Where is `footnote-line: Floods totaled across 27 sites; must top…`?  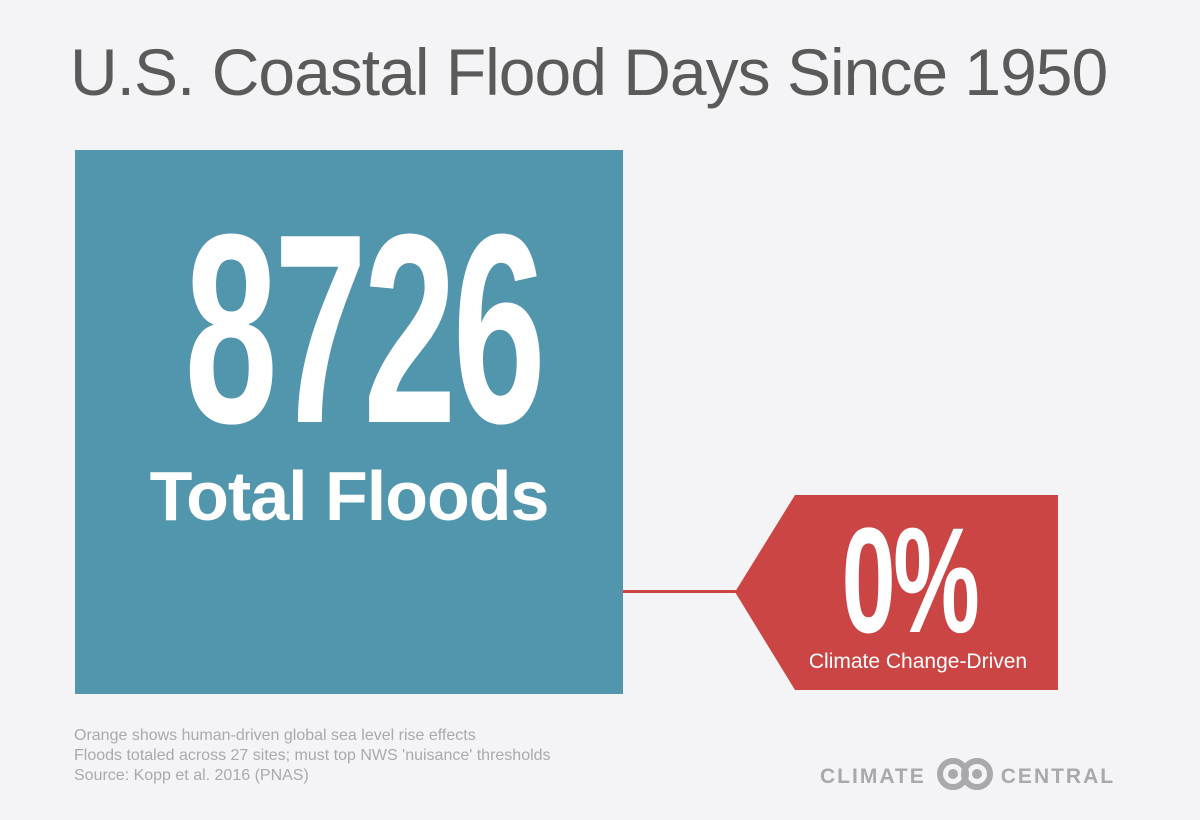 footnote-line: Floods totaled across 27 sites; must top… is located at coordinates (312, 755).